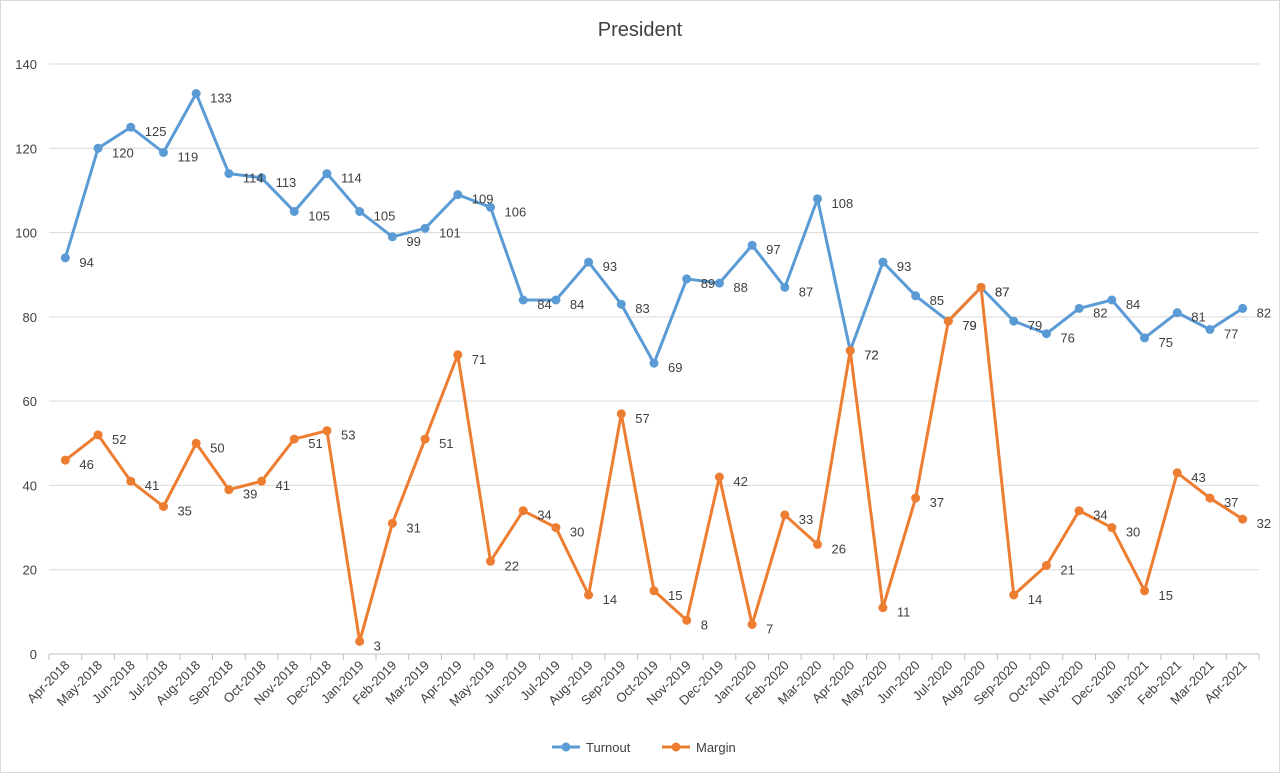 This screenshot has width=1280, height=773. Describe the element at coordinates (26, 359) in the screenshot. I see `y-axis: 0 20 40 60 80 100 120 140` at that location.